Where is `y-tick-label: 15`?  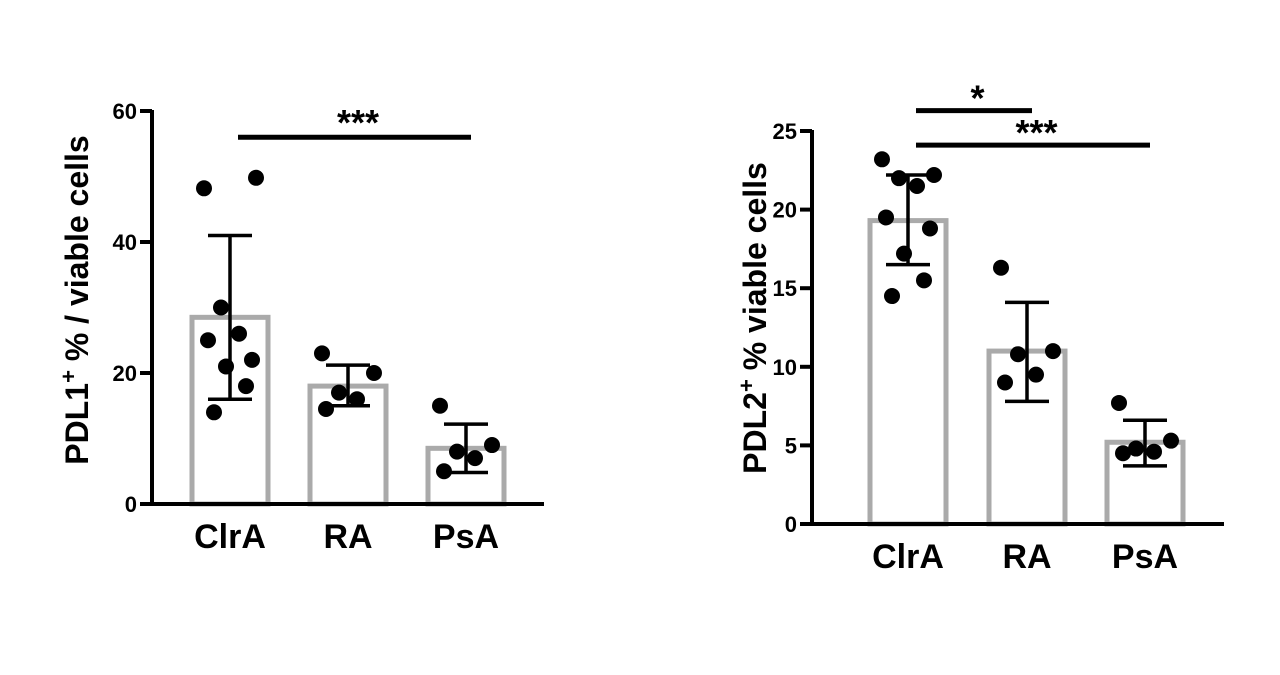
y-tick-label: 15 is located at coordinates (785, 288).